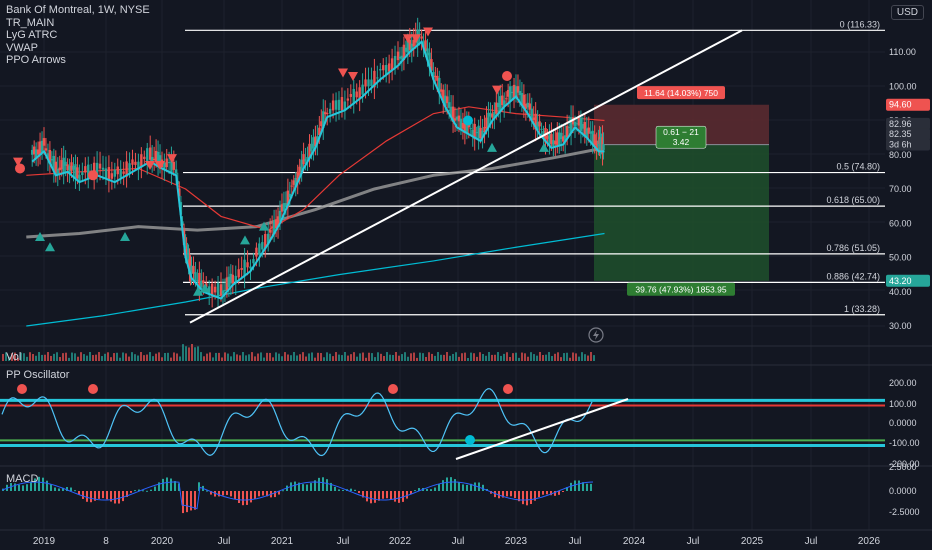 This screenshot has height=550, width=932. Describe the element at coordinates (596, 335) in the screenshot. I see `lightning-icon` at that location.